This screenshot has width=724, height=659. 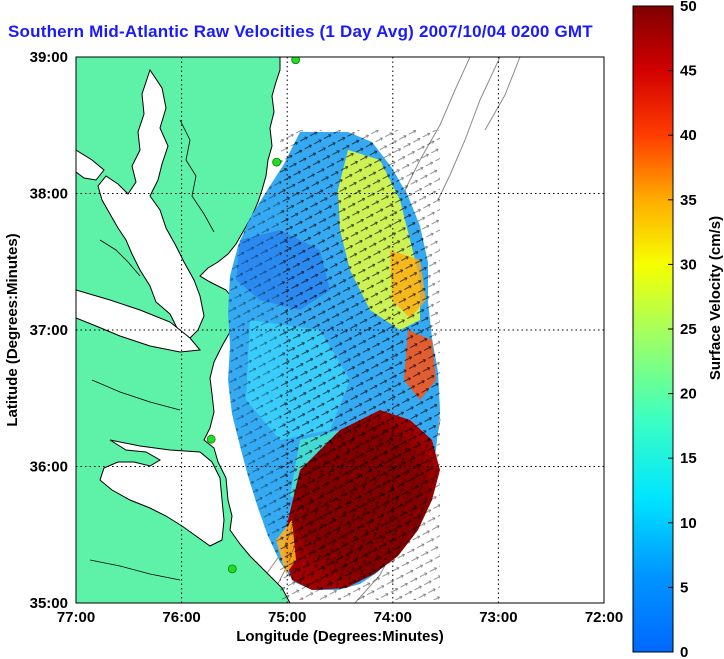 What do you see at coordinates (688, 135) in the screenshot?
I see `colorbar-tick-label: 40` at bounding box center [688, 135].